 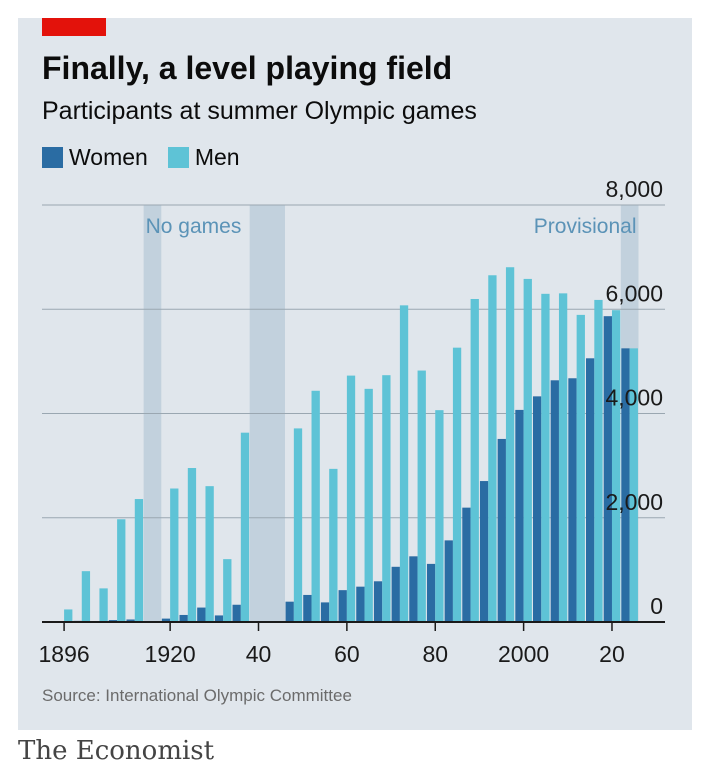 I want to click on bar-women-1984, so click(x=448, y=581).